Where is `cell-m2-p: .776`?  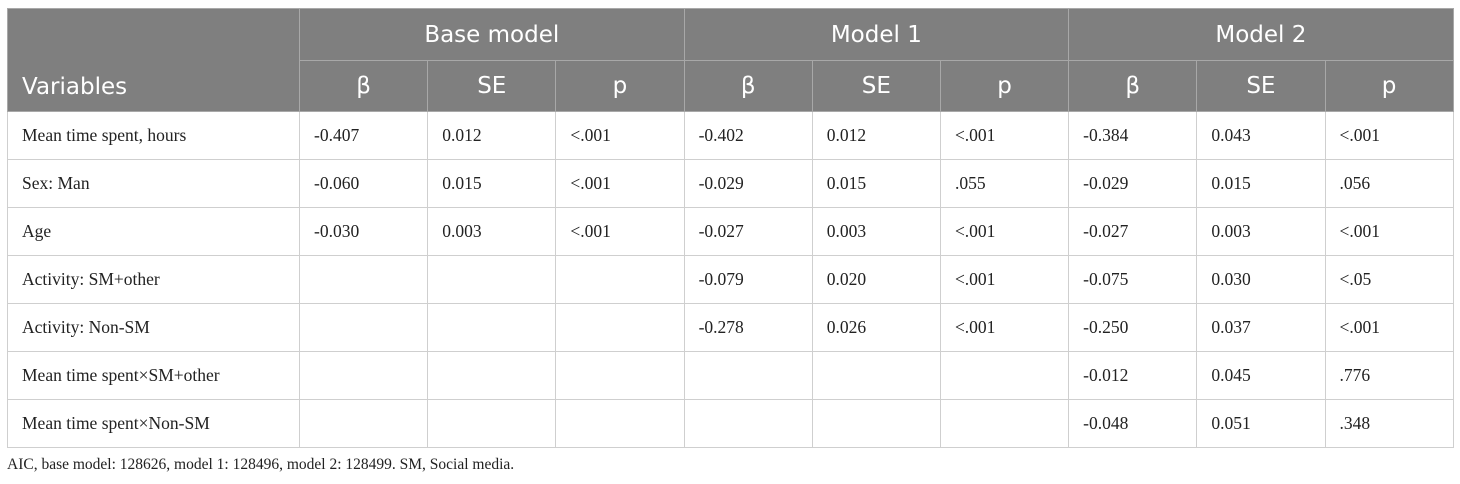 cell-m2-p: .776 is located at coordinates (1389, 375).